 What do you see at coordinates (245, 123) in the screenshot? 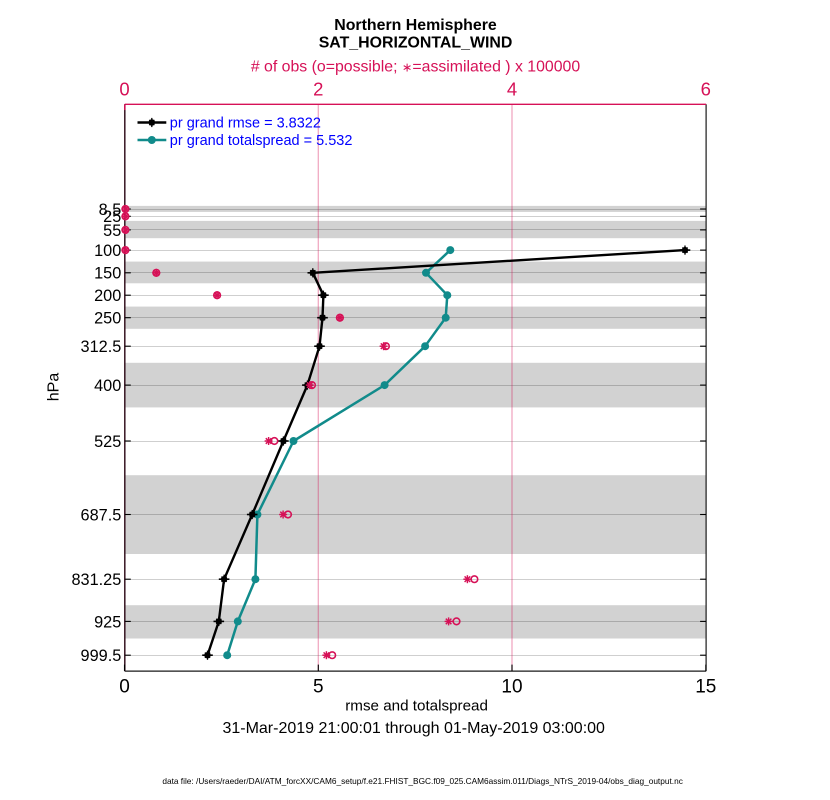
I see `svg-text: pr grand rmse = 3.8322` at bounding box center [245, 123].